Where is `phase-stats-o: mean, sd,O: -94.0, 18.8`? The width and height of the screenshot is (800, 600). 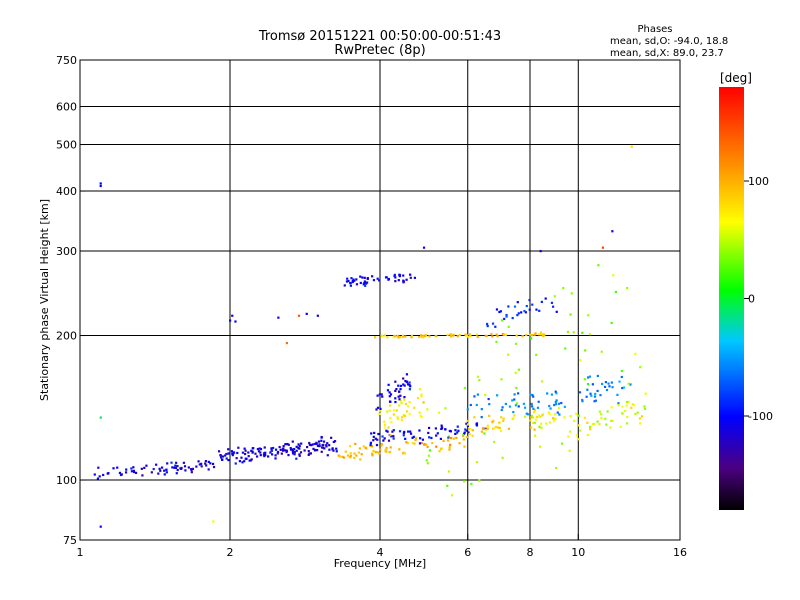
phase-stats-o: mean, sd,O: -94.0, 18.8 is located at coordinates (669, 41).